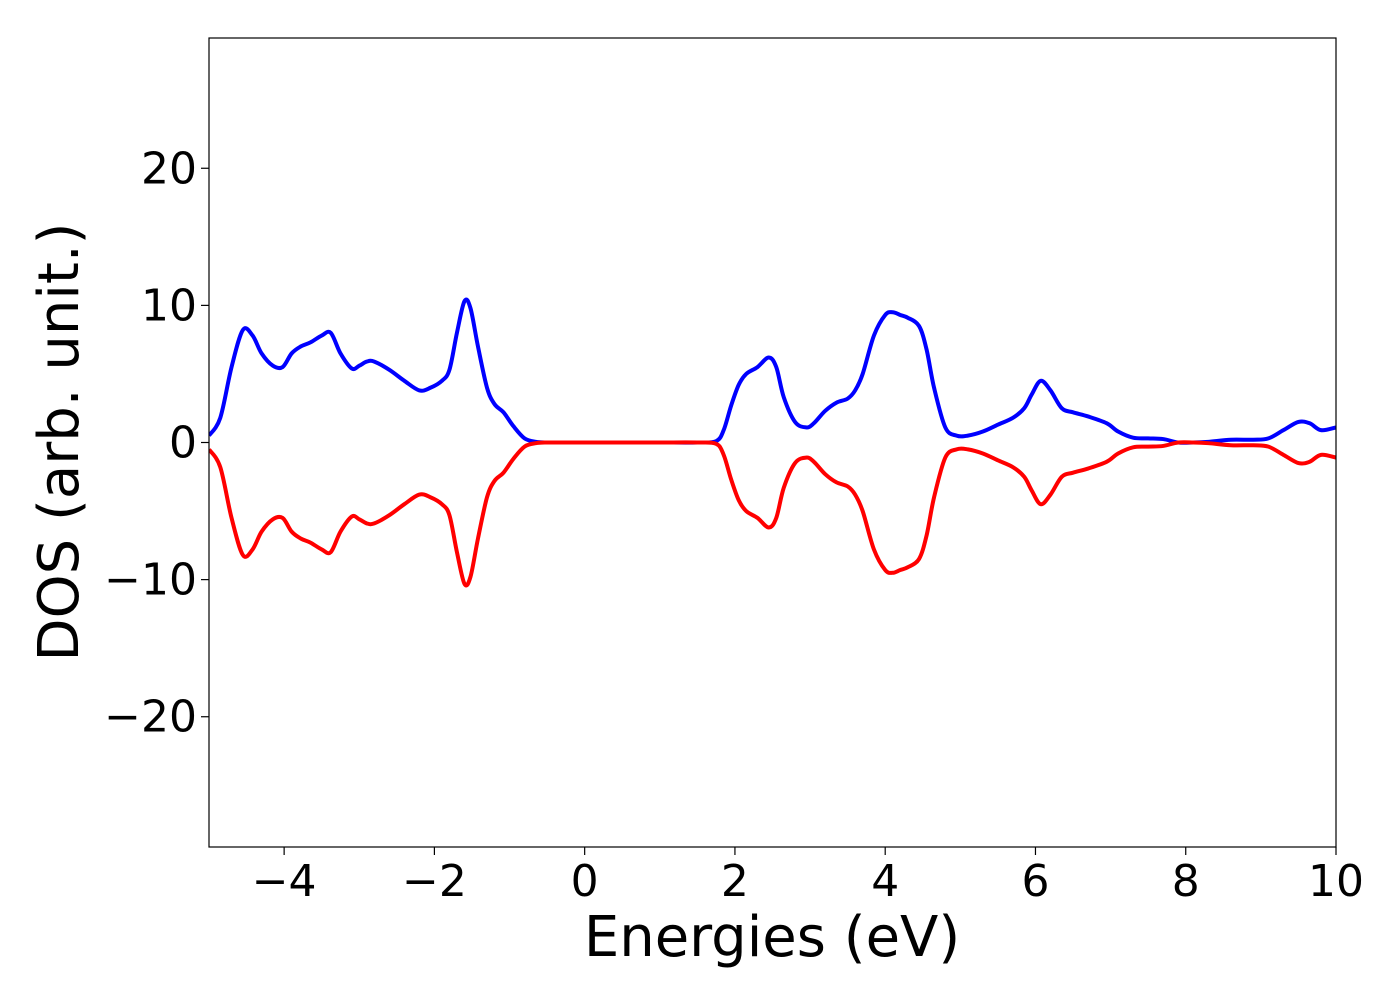 The height and width of the screenshot is (1000, 1400). I want to click on y-tick-label: 20, so click(169, 168).